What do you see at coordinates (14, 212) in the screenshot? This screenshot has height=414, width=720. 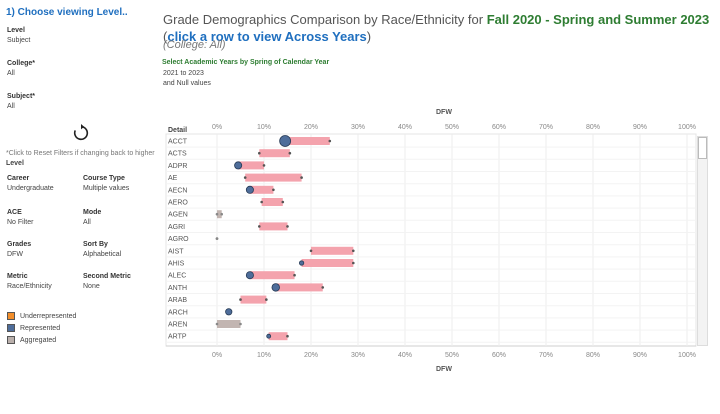 I see `ace-label: ACE` at bounding box center [14, 212].